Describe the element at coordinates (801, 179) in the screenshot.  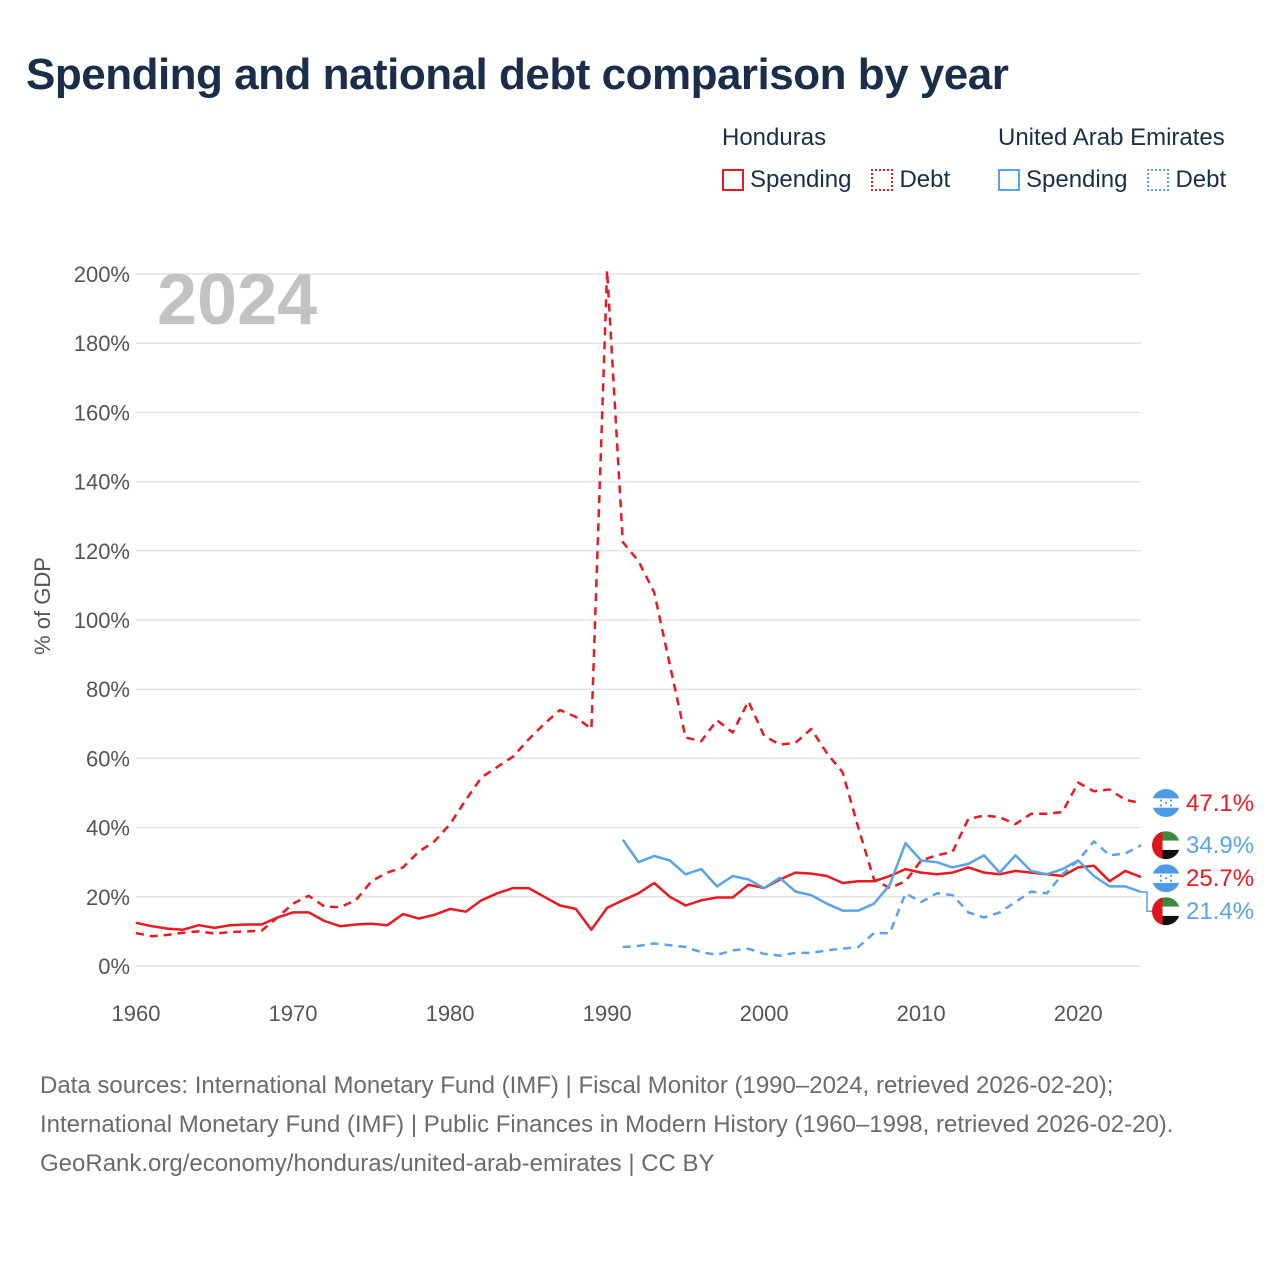
I see `legend-label-honduras-spending: Spending` at that location.